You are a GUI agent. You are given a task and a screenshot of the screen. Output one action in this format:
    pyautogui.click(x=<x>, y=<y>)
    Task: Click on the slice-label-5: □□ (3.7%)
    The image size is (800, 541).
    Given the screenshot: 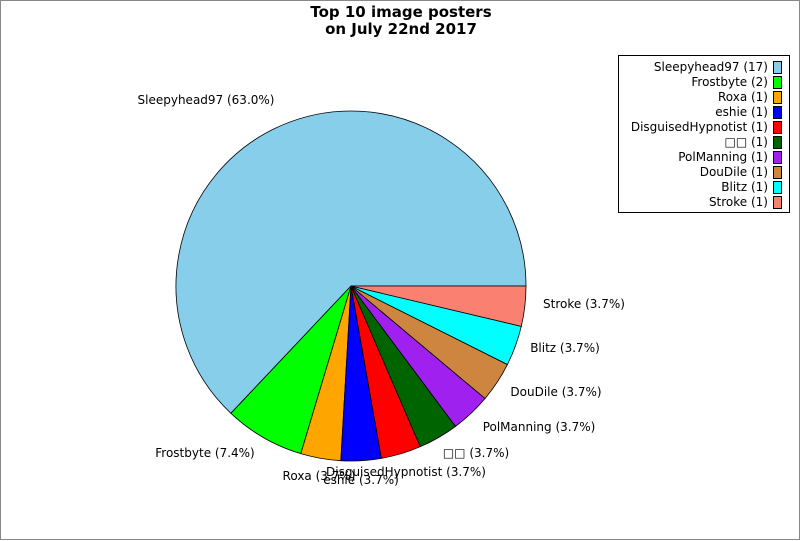 What is the action you would take?
    pyautogui.click(x=476, y=453)
    